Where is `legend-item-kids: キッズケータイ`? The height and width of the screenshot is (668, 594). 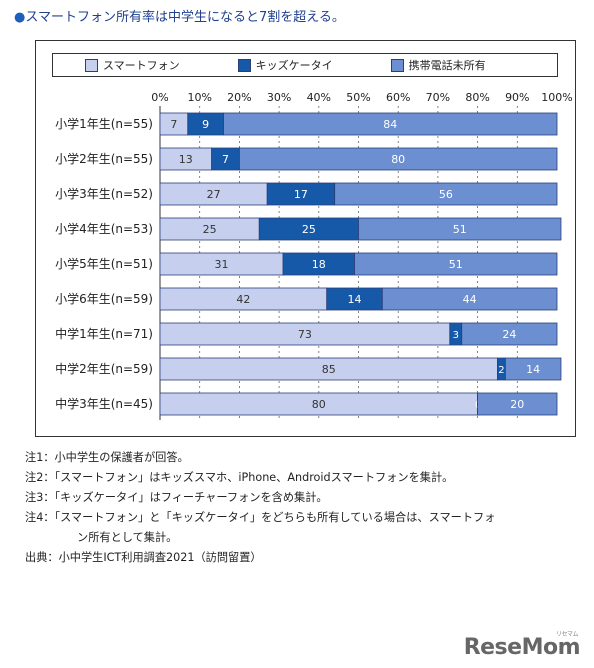 legend-item-kids: キッズケータイ is located at coordinates (285, 65).